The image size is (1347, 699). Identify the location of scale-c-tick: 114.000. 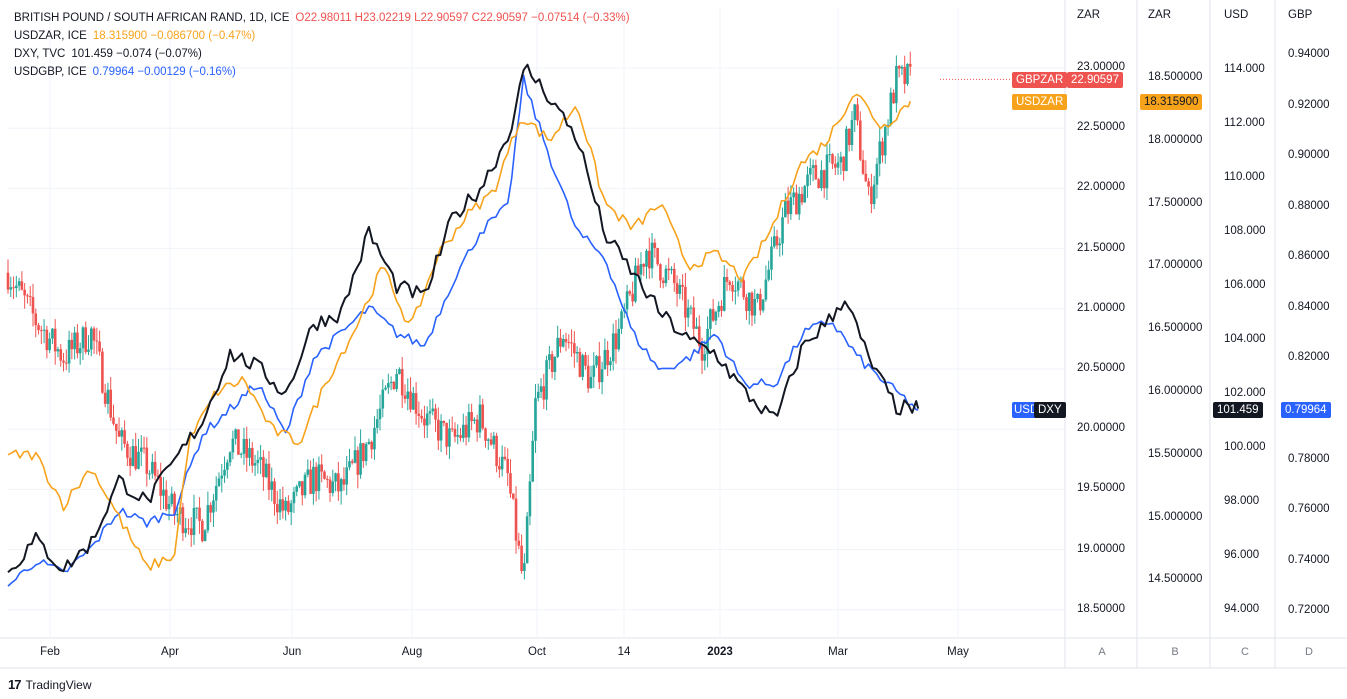
(1244, 69).